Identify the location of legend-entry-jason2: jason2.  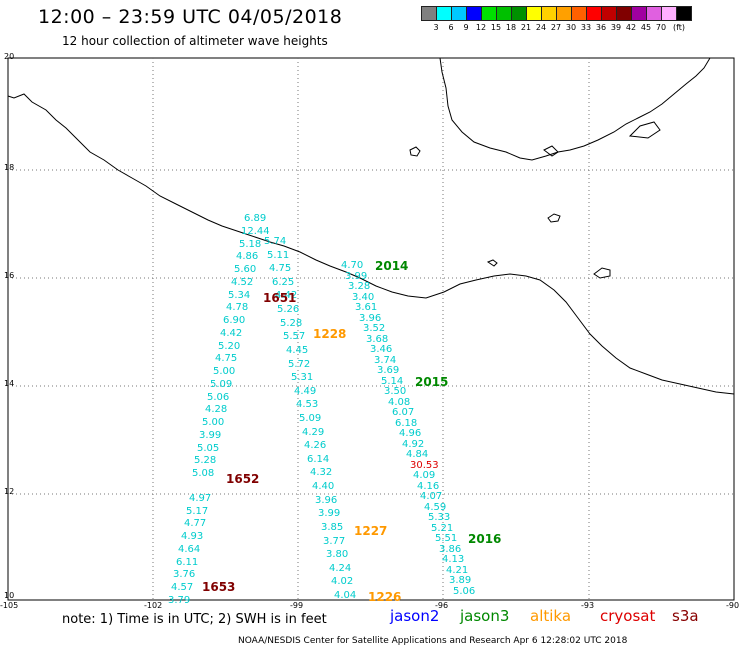
(415, 616).